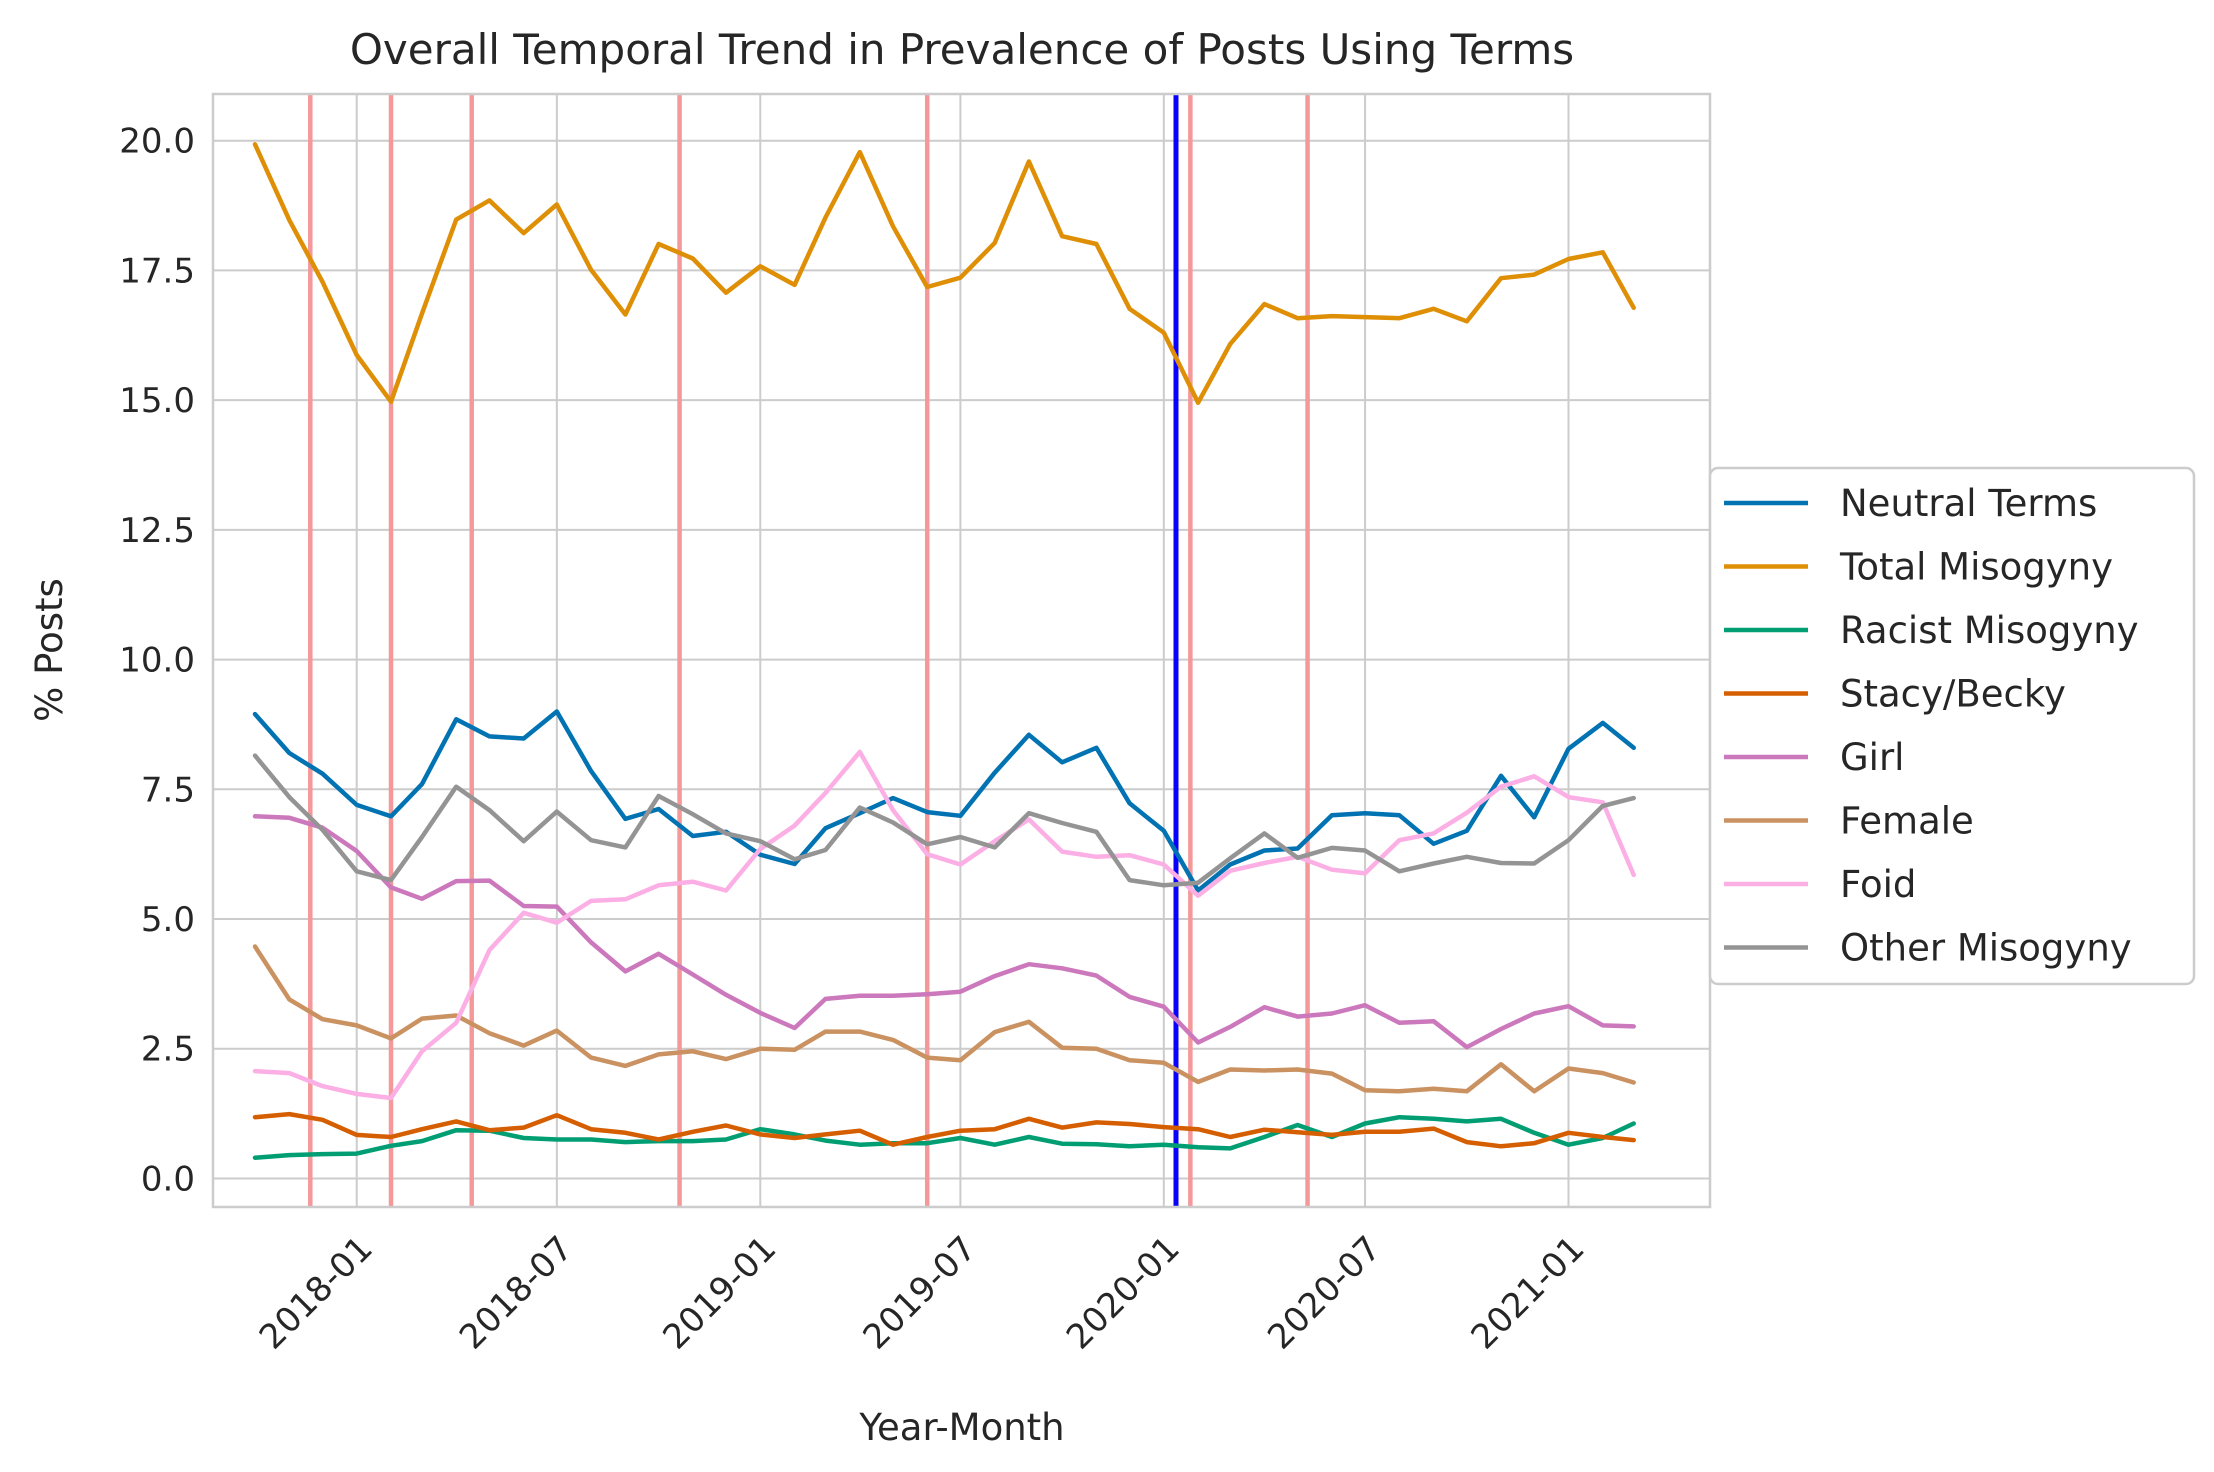 This screenshot has height=1472, width=2214. Describe the element at coordinates (157, 271) in the screenshot. I see `y-tick-label: 17.5` at that location.